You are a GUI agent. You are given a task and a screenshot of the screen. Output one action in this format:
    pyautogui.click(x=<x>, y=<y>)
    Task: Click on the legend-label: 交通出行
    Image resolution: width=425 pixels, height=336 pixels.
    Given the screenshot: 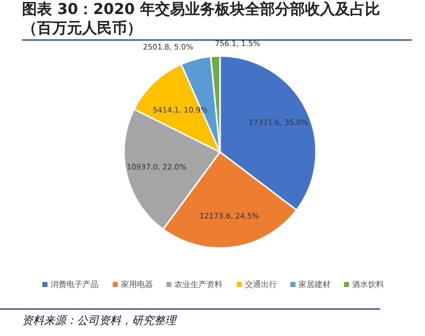 What is the action you would take?
    pyautogui.click(x=260, y=285)
    